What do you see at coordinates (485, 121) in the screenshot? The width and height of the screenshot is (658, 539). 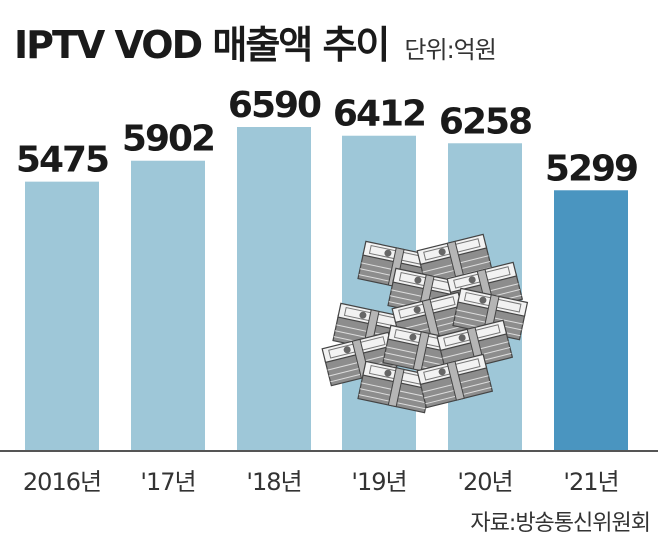 I see `value-label-4: 6258` at bounding box center [485, 121].